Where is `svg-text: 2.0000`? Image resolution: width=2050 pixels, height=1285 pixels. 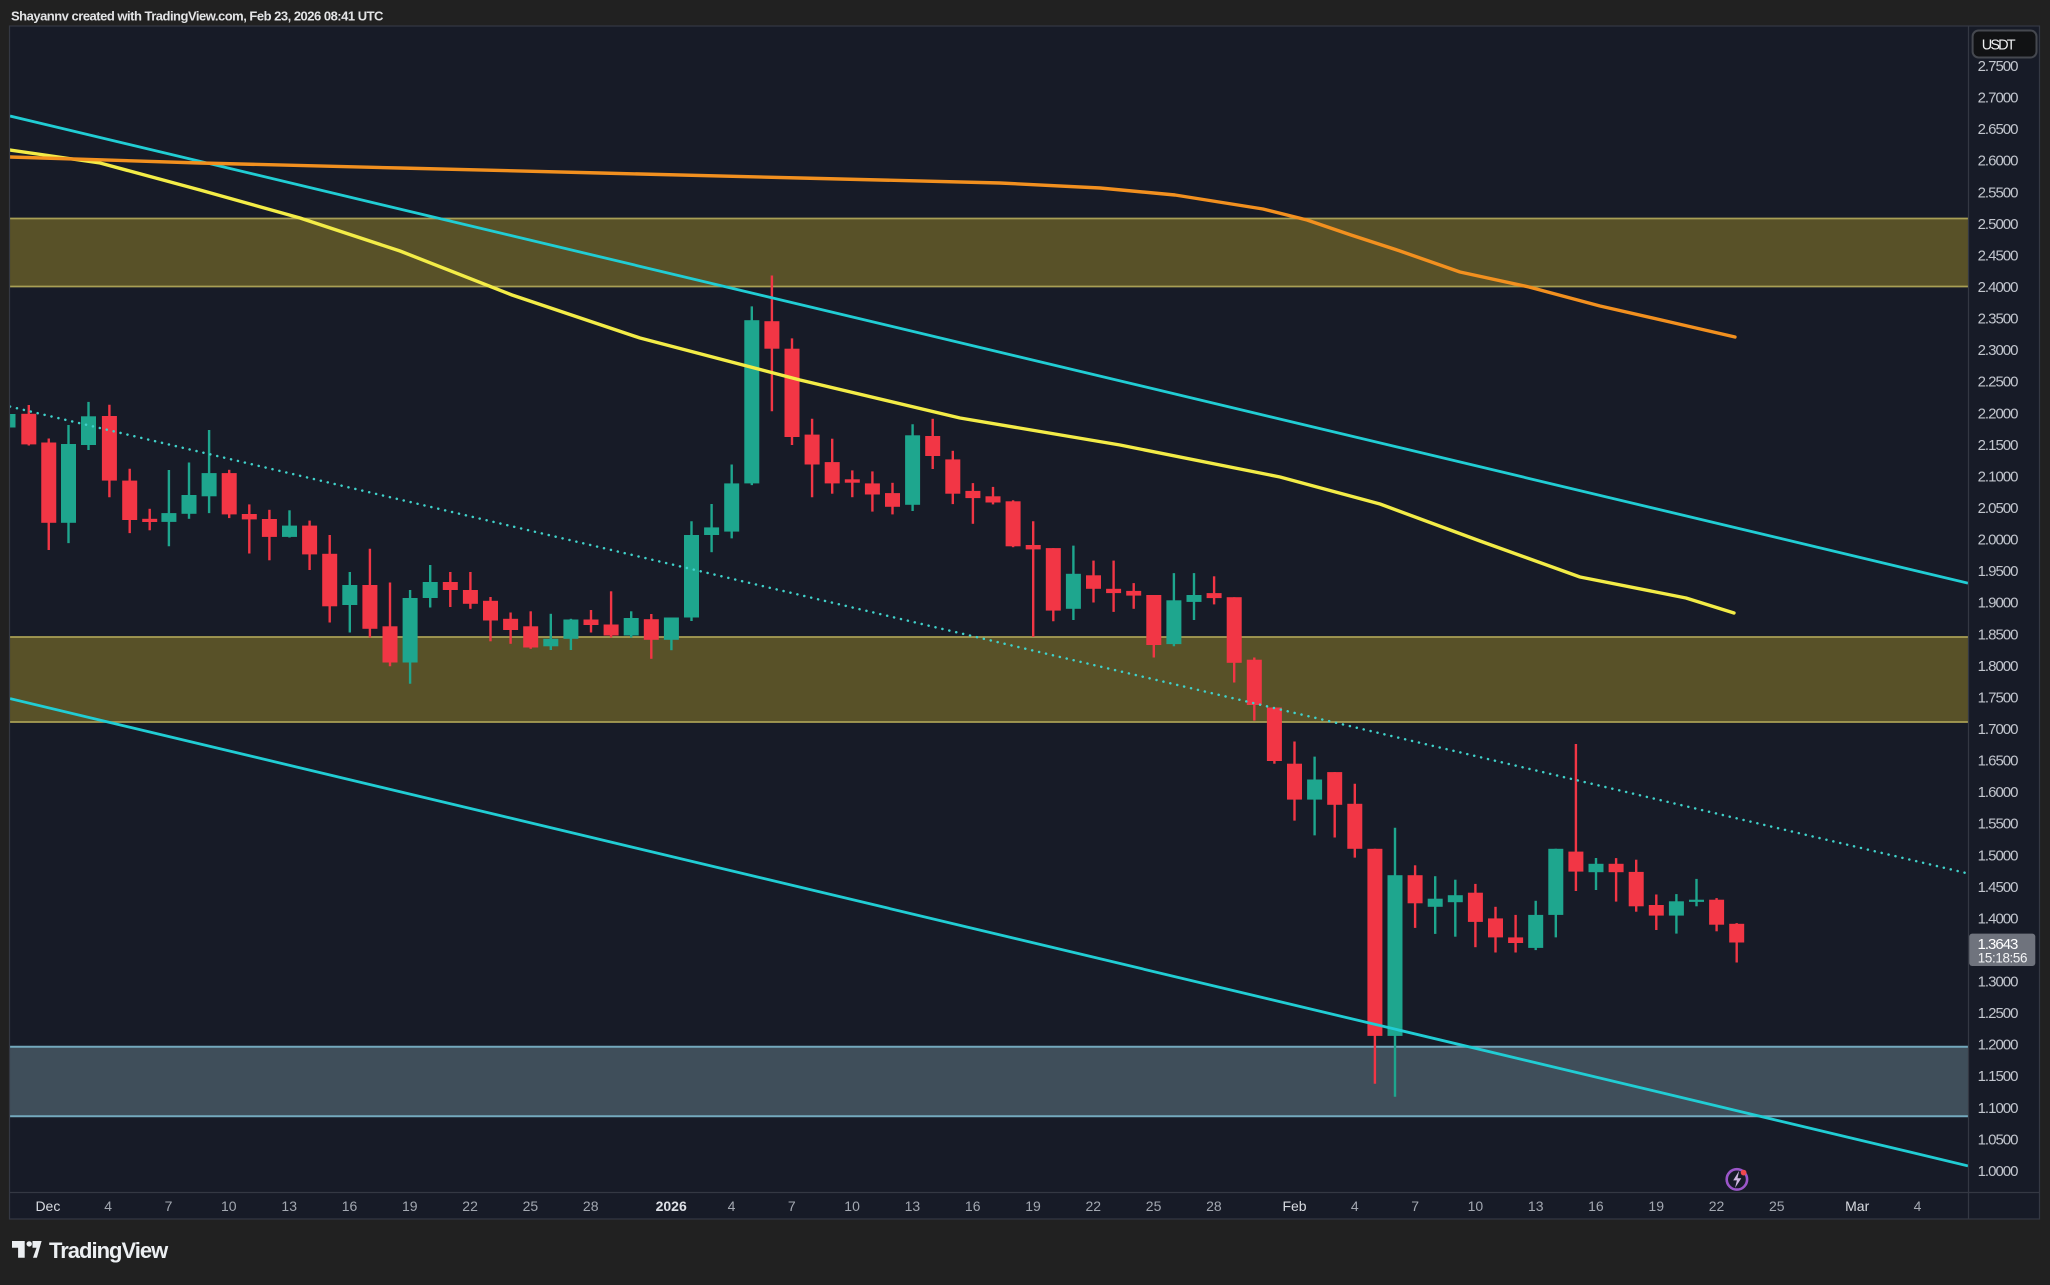
svg-text: 2.0000 is located at coordinates (1998, 540).